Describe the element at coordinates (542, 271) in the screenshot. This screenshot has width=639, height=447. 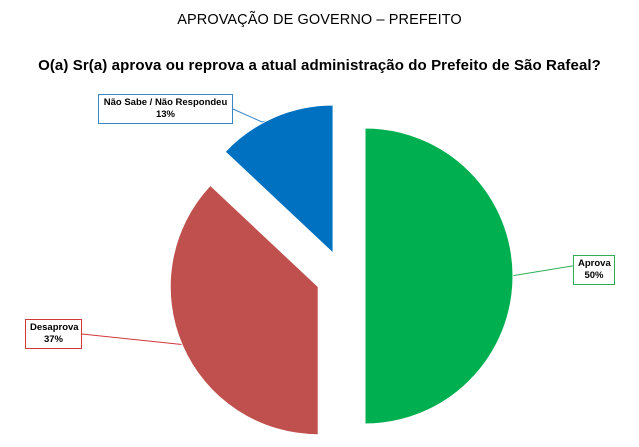
I see `leader-line-aprova` at that location.